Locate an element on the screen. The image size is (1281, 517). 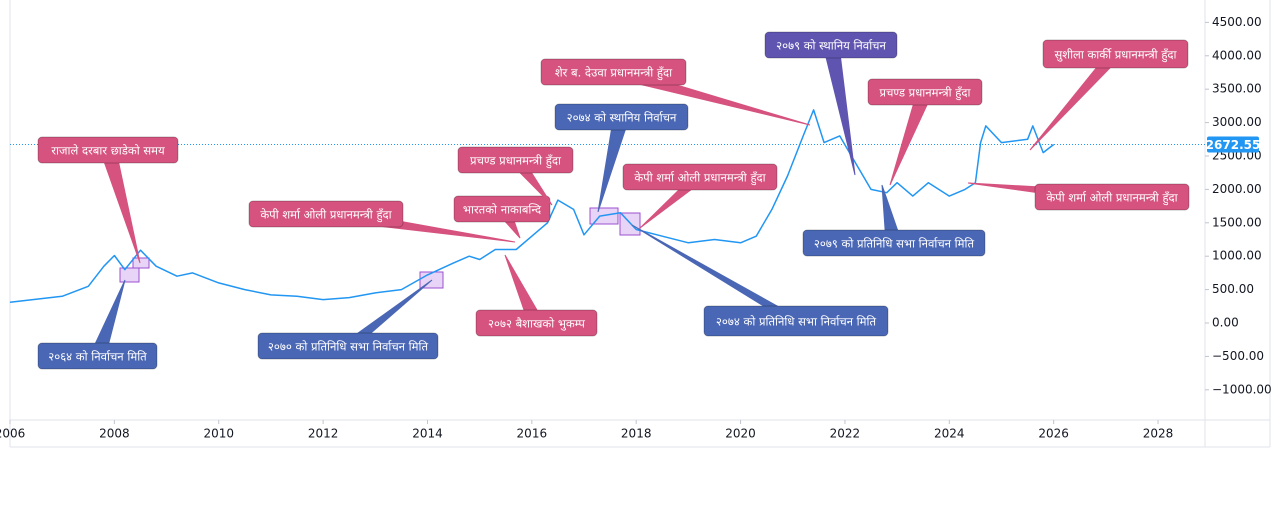
y-tick-label: 500.00 is located at coordinates (1233, 289).